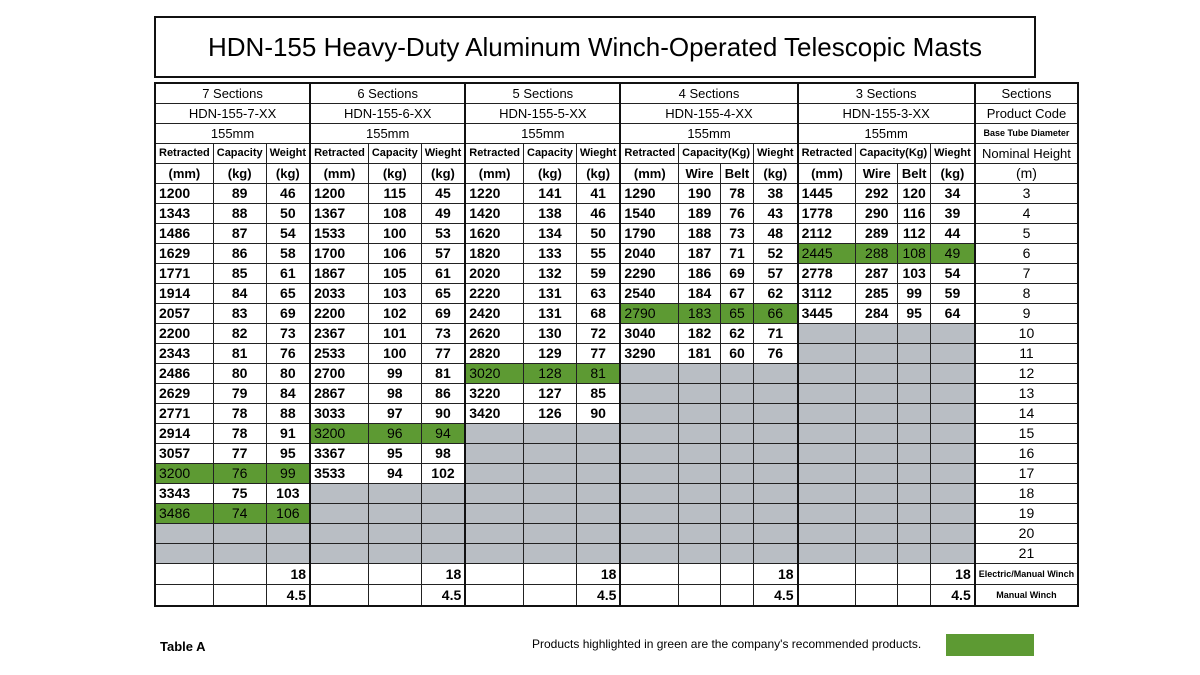  What do you see at coordinates (953, 253) in the screenshot?
I see `data-cell: 49` at bounding box center [953, 253].